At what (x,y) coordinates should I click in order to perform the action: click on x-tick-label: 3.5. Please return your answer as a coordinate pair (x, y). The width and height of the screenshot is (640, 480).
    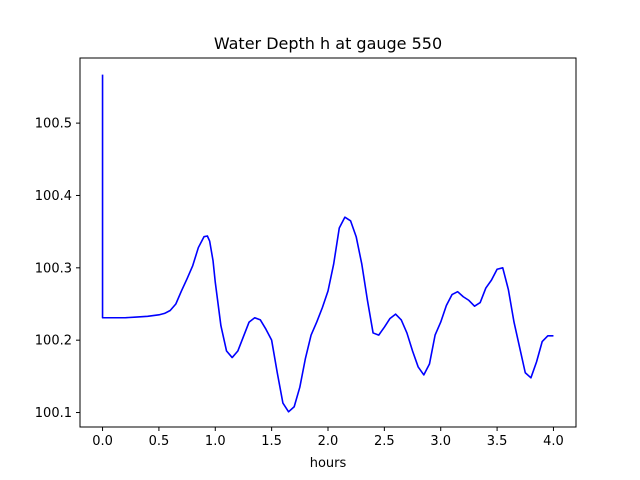
    Looking at the image, I should click on (497, 441).